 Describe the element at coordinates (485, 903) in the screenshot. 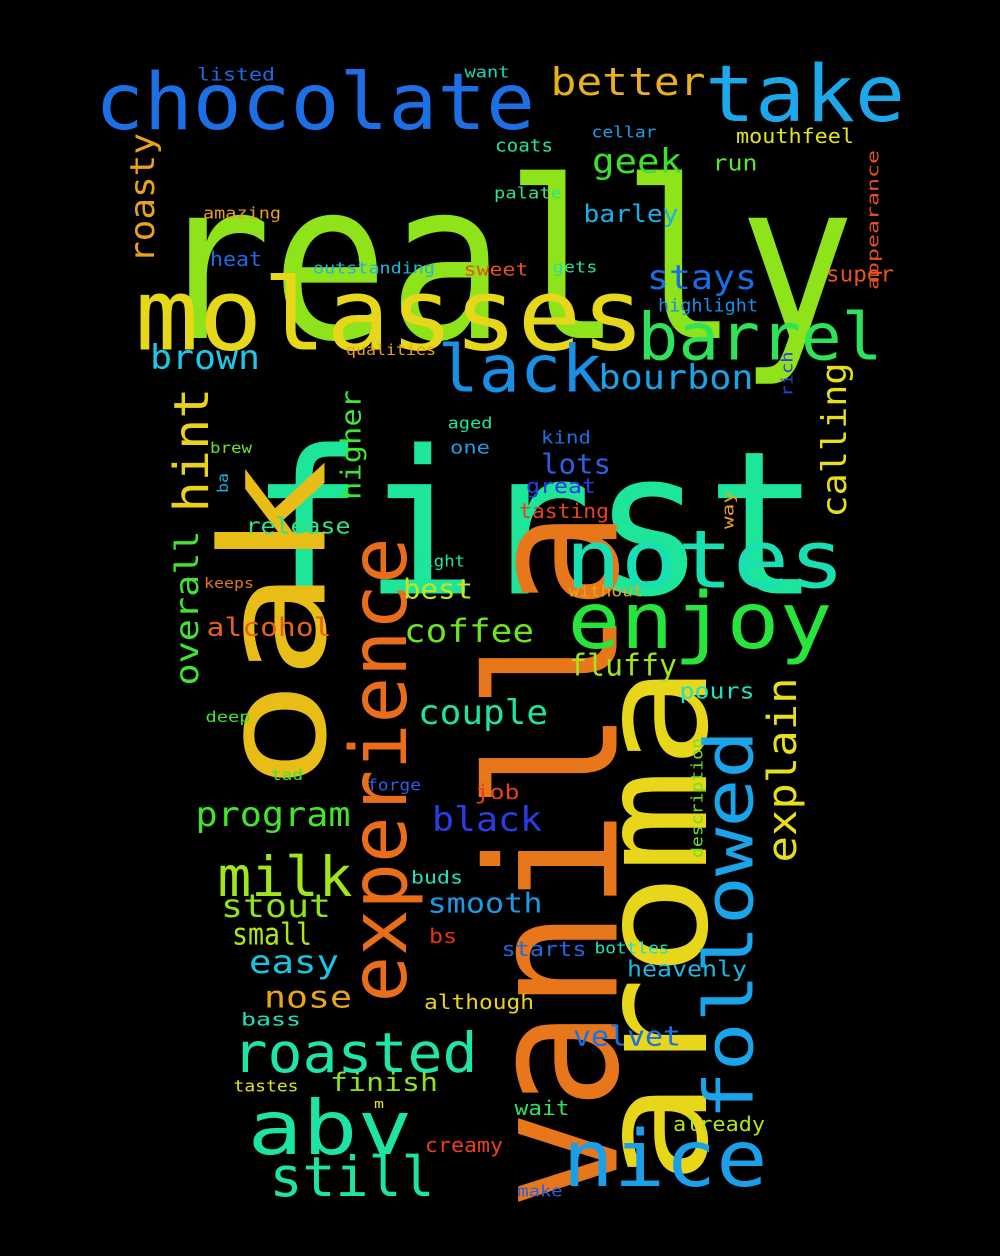

I see `cloud-word-smooth: smooth` at that location.